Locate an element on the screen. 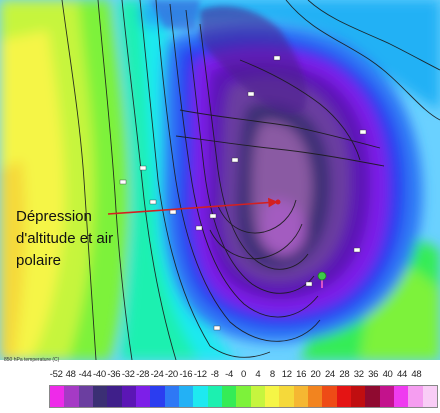  legend-label: 0 is located at coordinates (243, 374).